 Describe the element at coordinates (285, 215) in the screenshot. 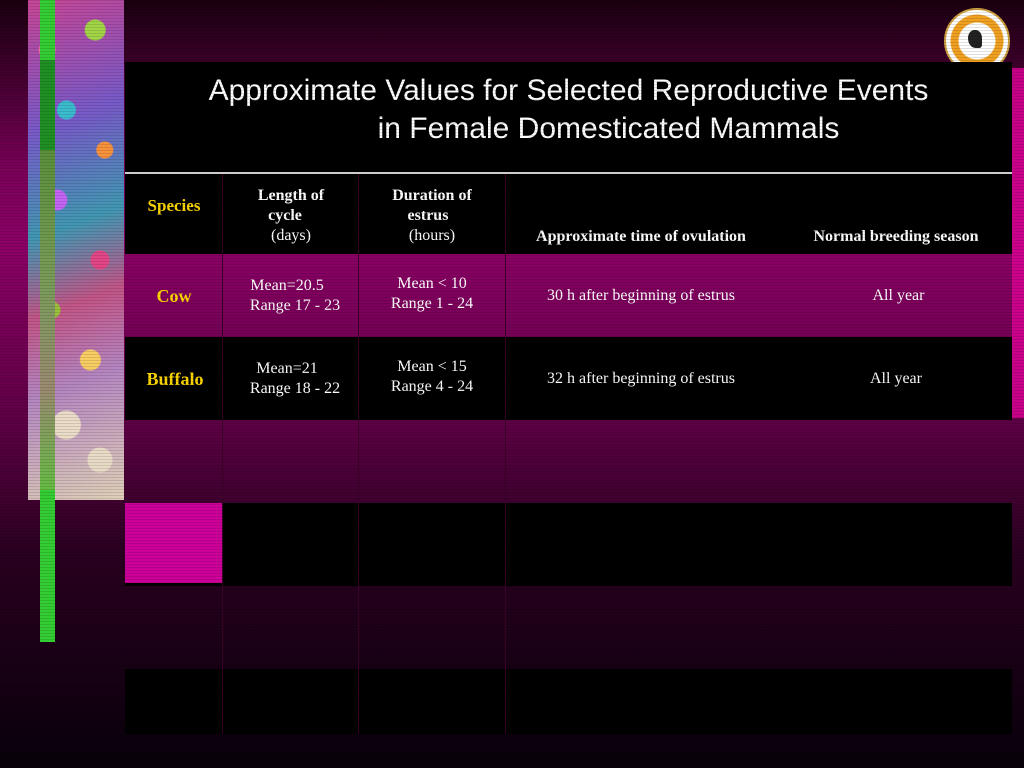

I see `header-cycle-line2: cycle` at that location.